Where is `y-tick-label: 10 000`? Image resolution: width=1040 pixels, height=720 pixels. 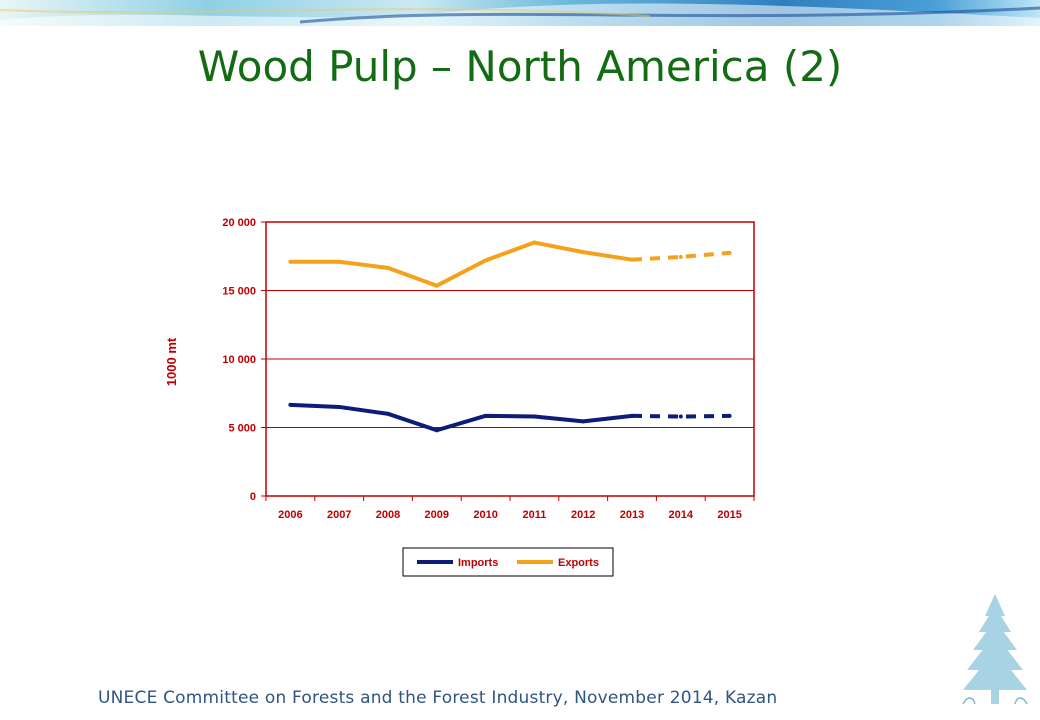 y-tick-label: 10 000 is located at coordinates (239, 360).